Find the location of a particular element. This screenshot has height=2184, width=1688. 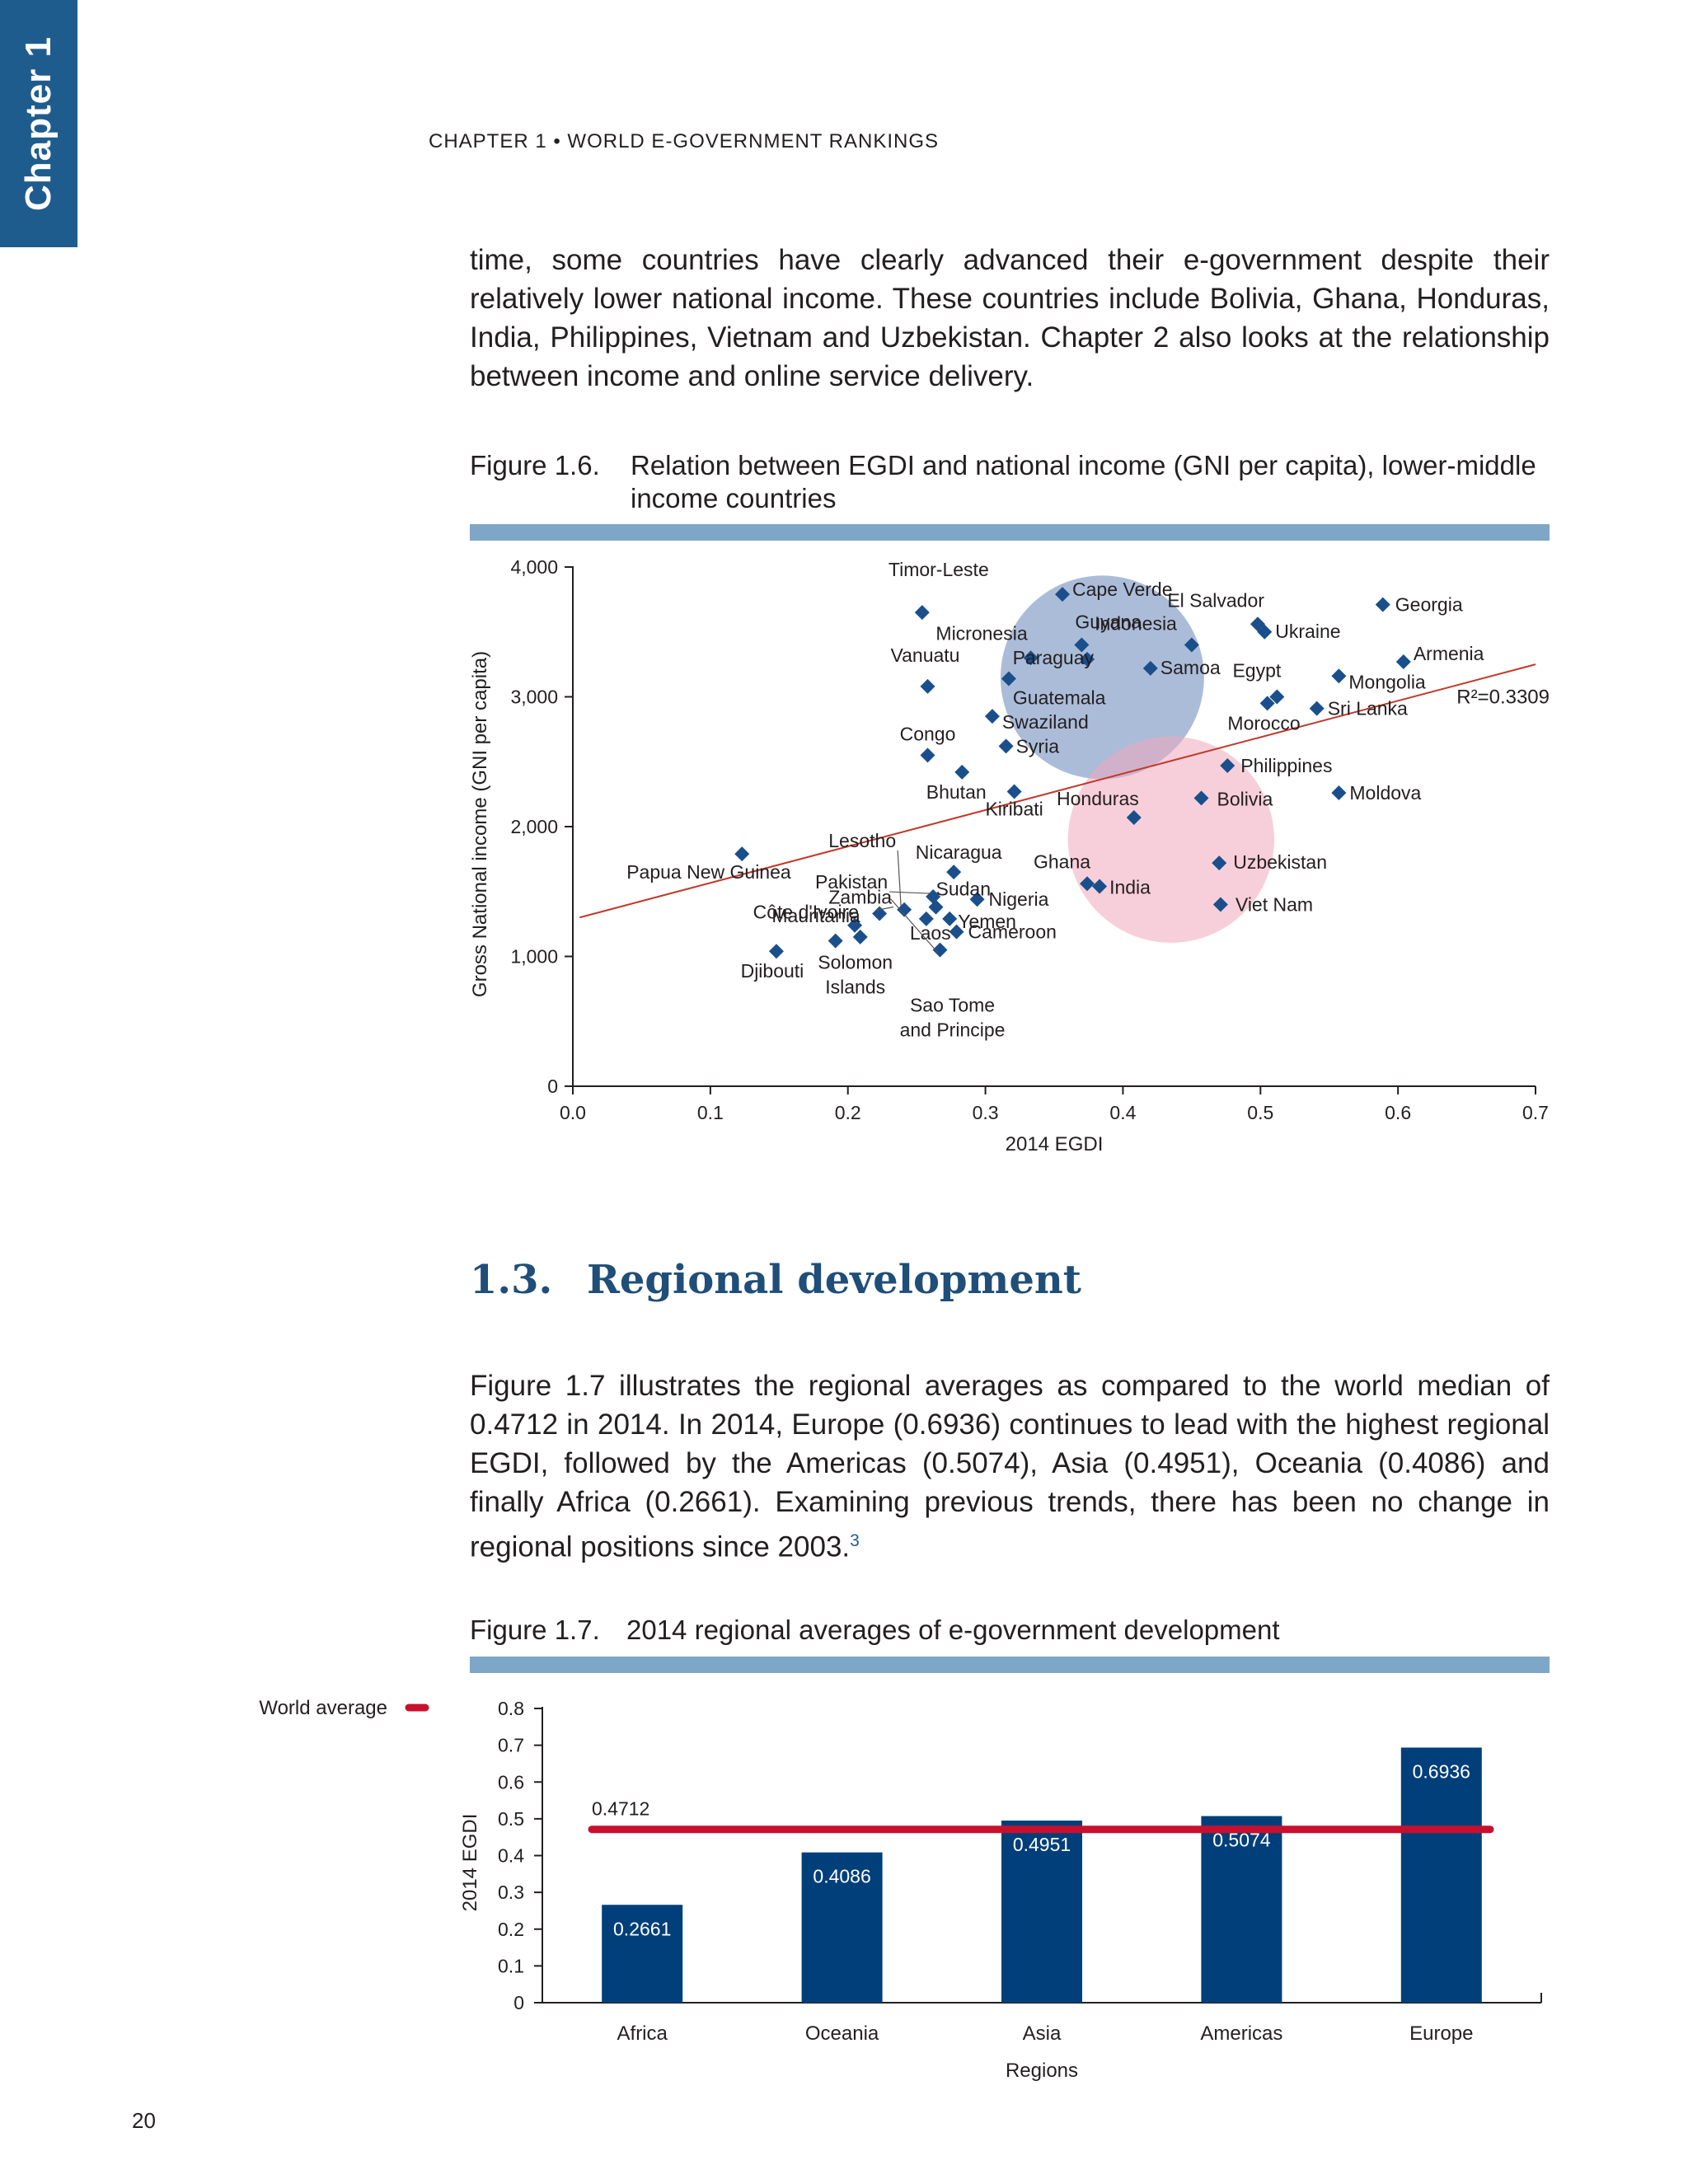

y-tick-label: 4,000 is located at coordinates (534, 567).